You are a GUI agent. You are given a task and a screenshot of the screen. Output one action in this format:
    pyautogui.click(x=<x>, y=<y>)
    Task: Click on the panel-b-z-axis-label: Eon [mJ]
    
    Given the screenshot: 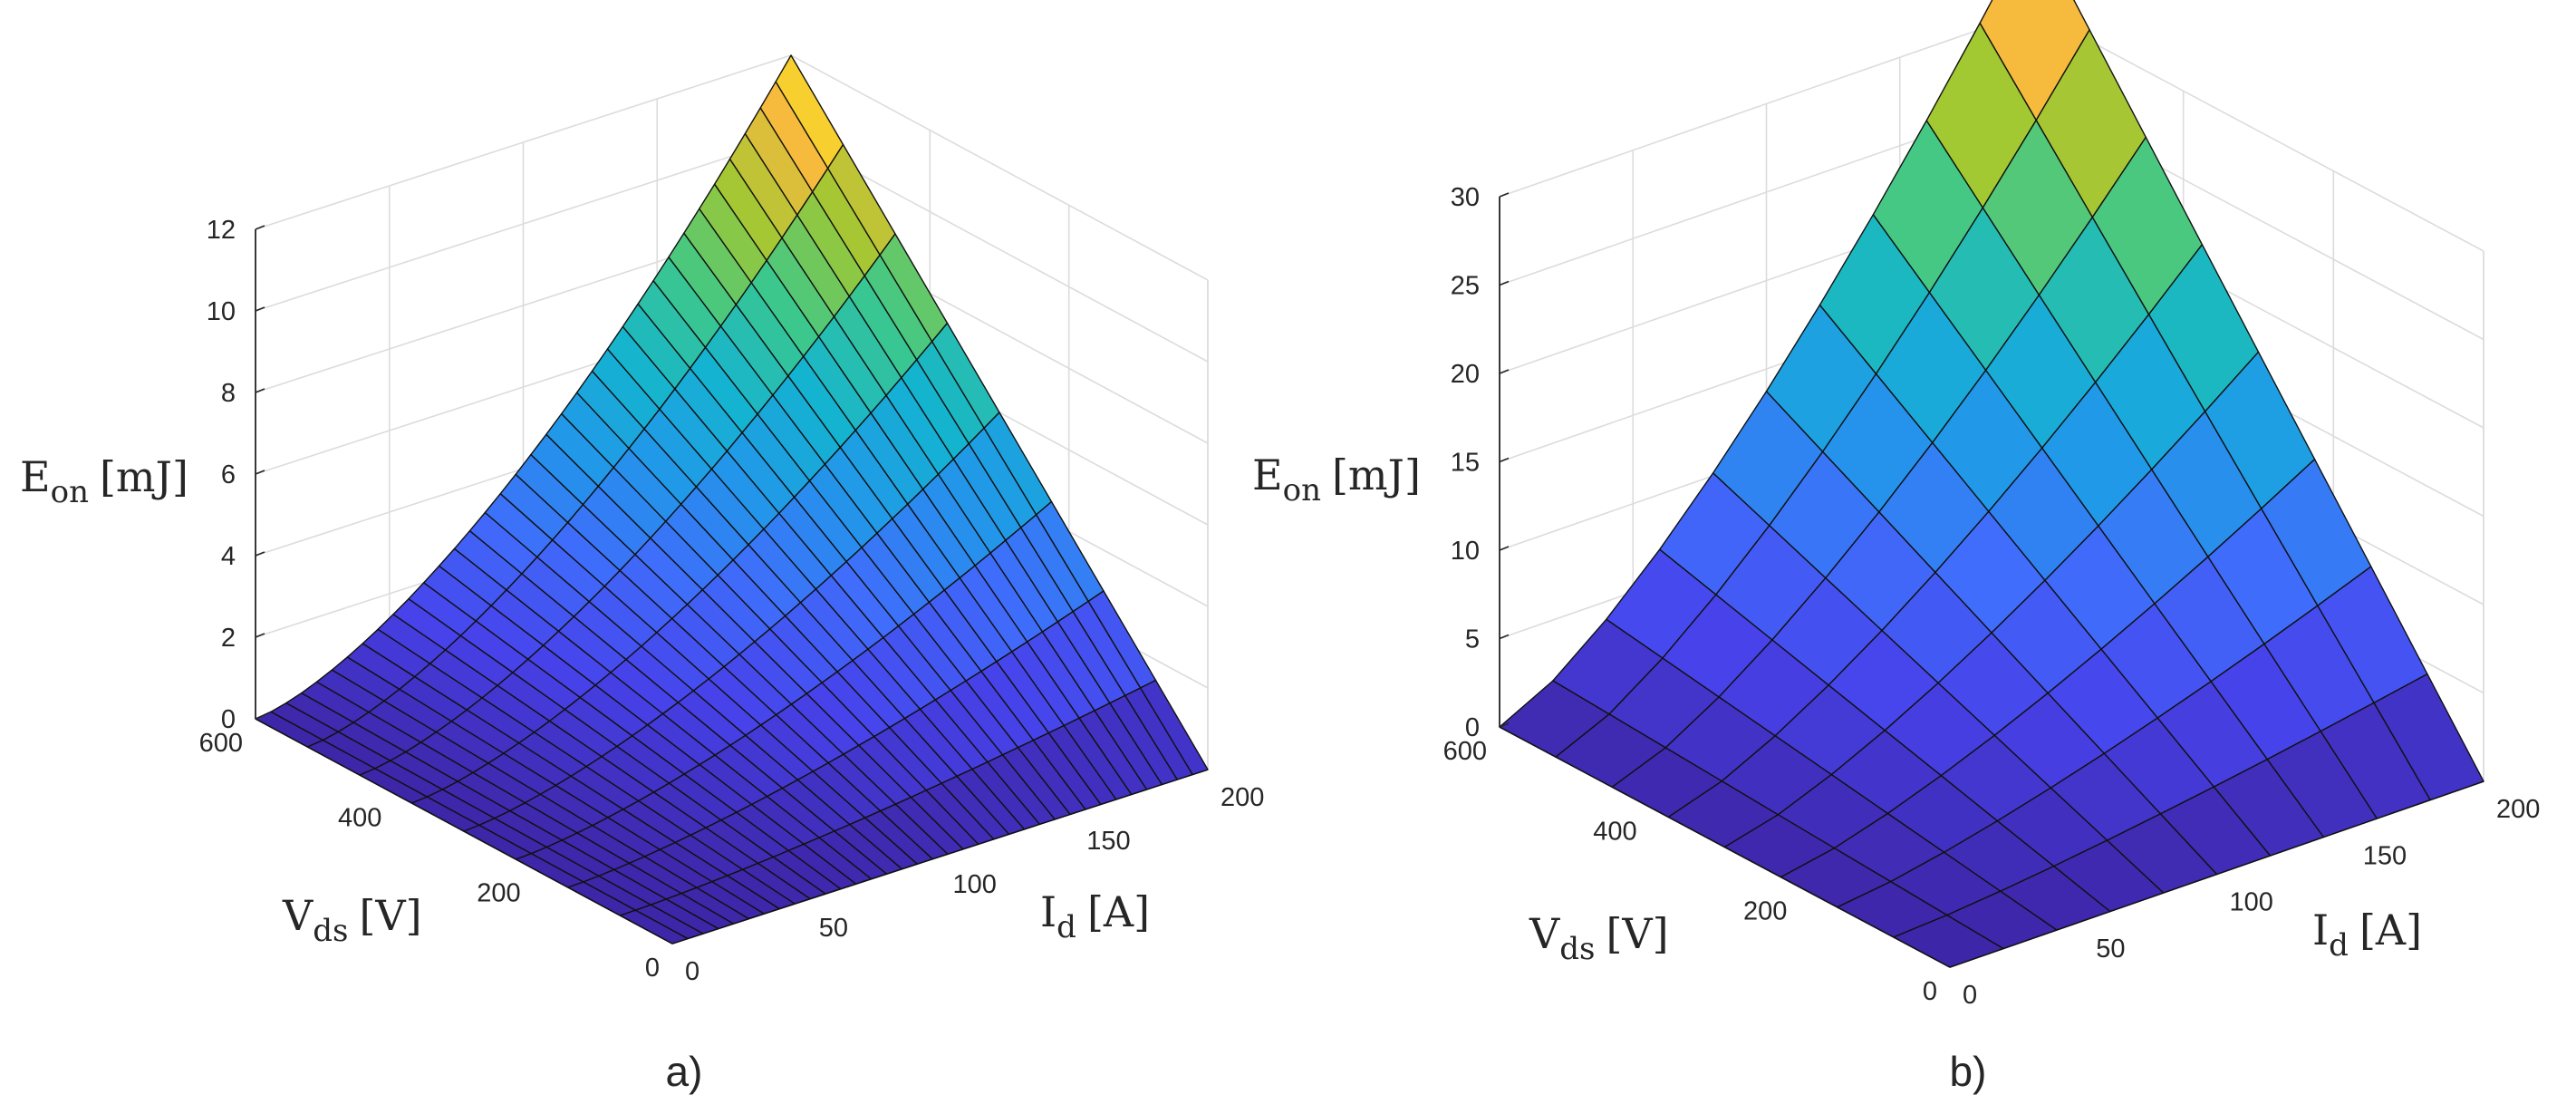 What is the action you would take?
    pyautogui.click(x=1336, y=480)
    